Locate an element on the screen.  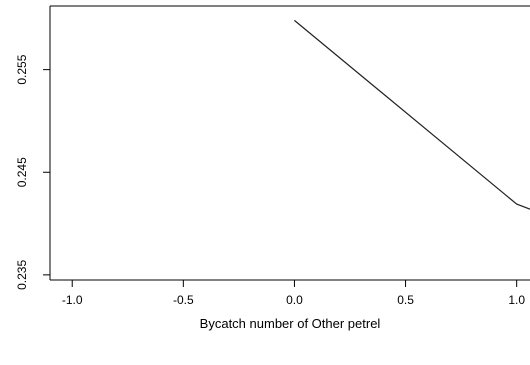
x-ticks: -1.0 -0.5 0.0 0.5 1.0 is located at coordinates (293, 293).